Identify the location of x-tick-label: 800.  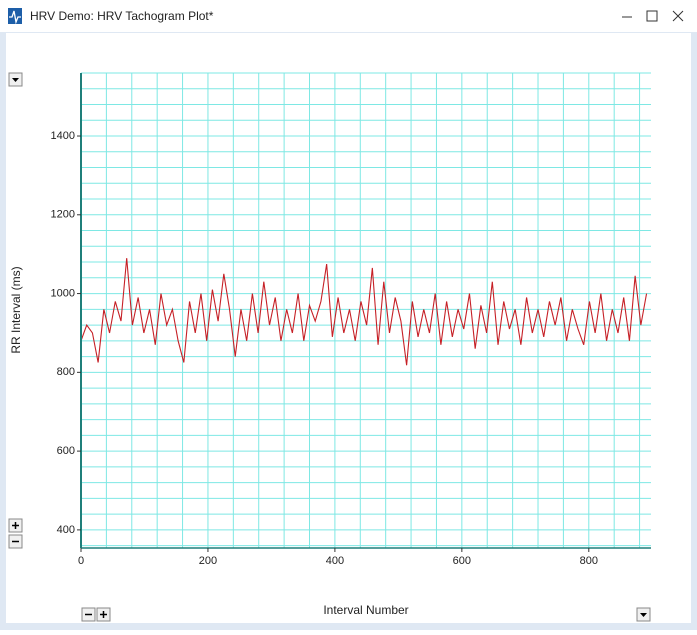
(589, 561).